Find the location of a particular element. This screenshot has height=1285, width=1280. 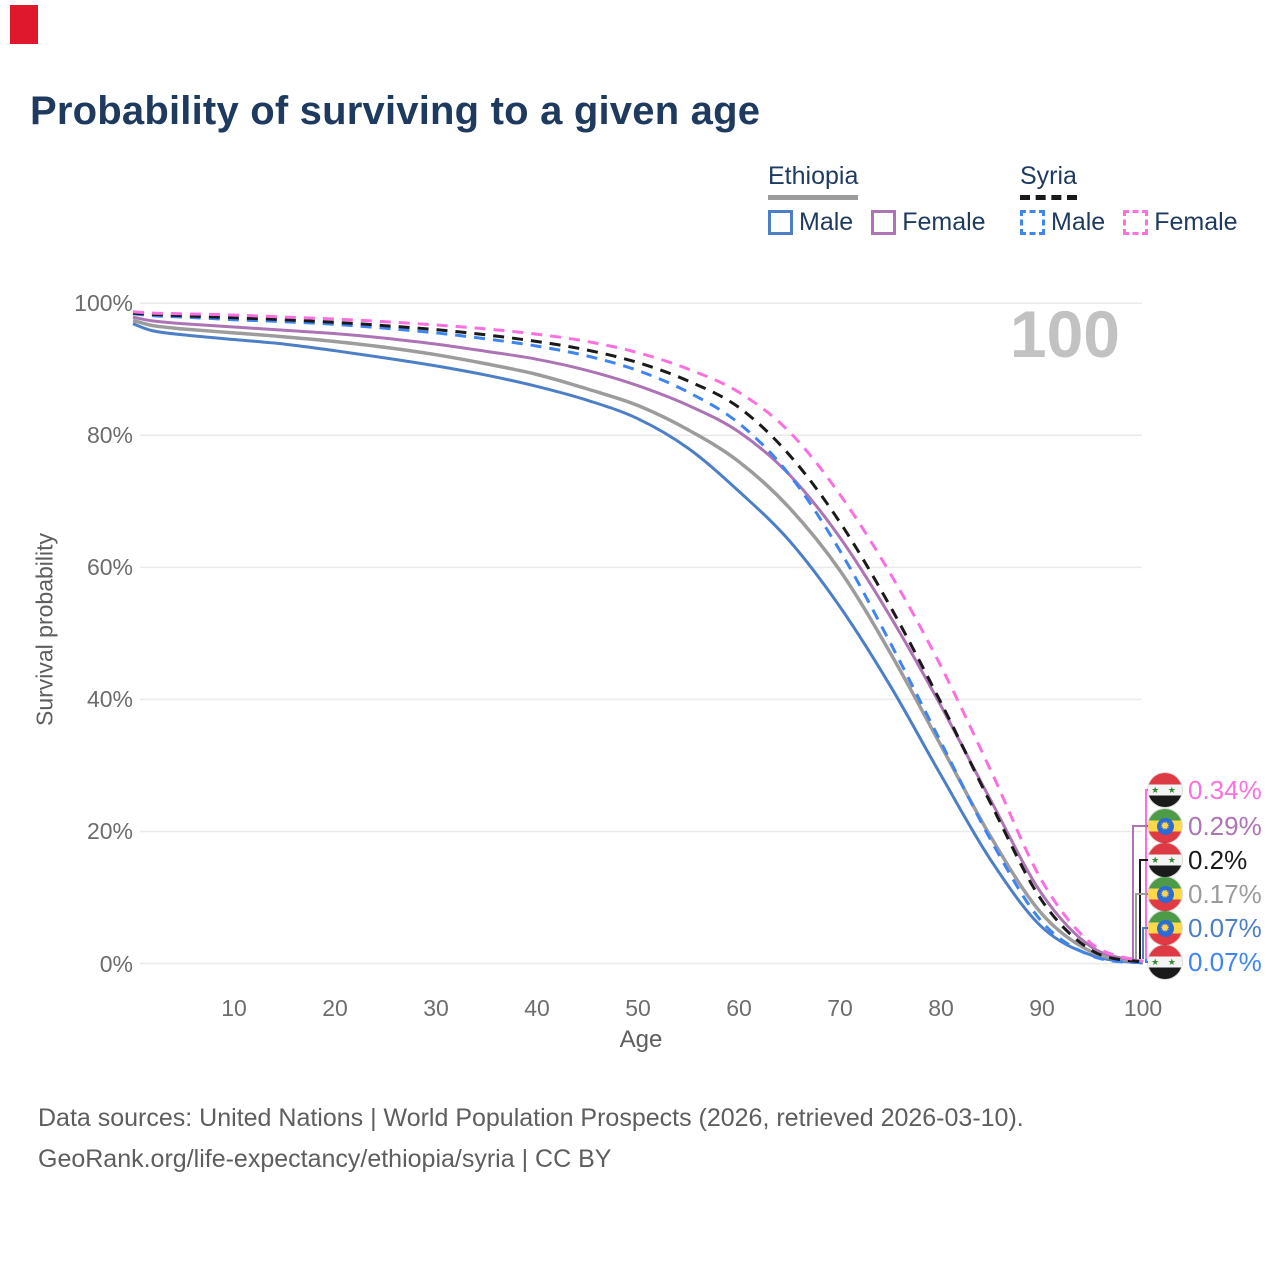

x-tick-label-90: 90 is located at coordinates (1042, 1008).